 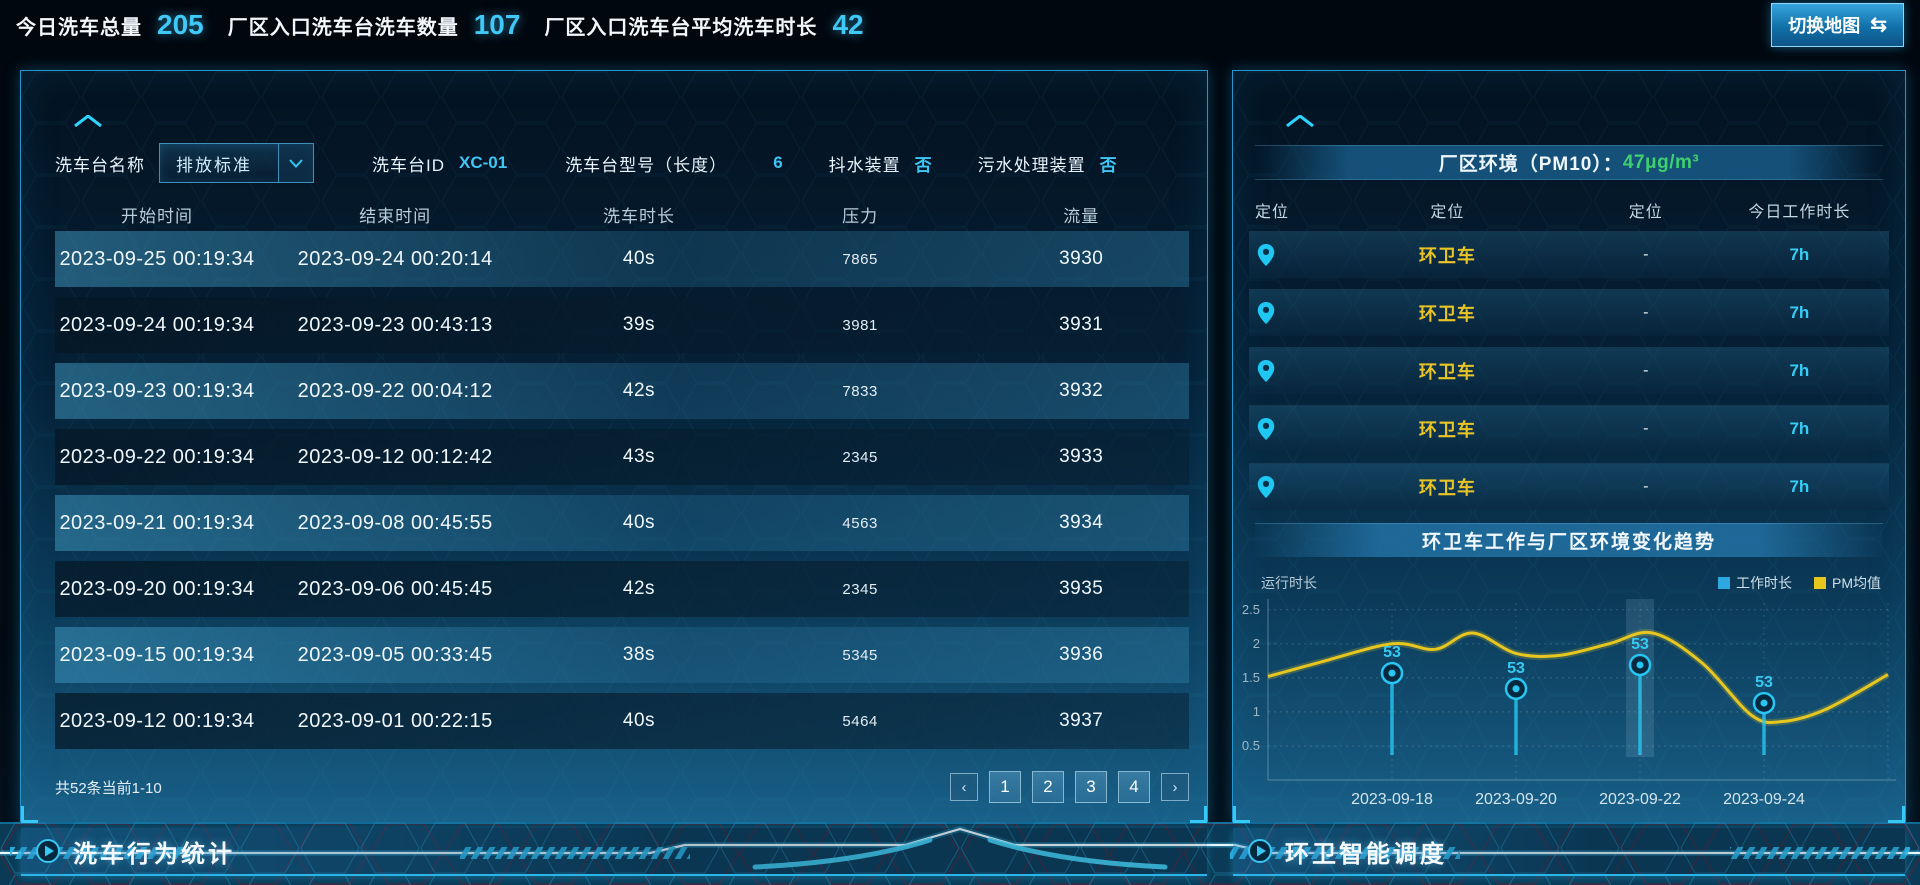 I want to click on cell-pressure: 4563, so click(x=860, y=523).